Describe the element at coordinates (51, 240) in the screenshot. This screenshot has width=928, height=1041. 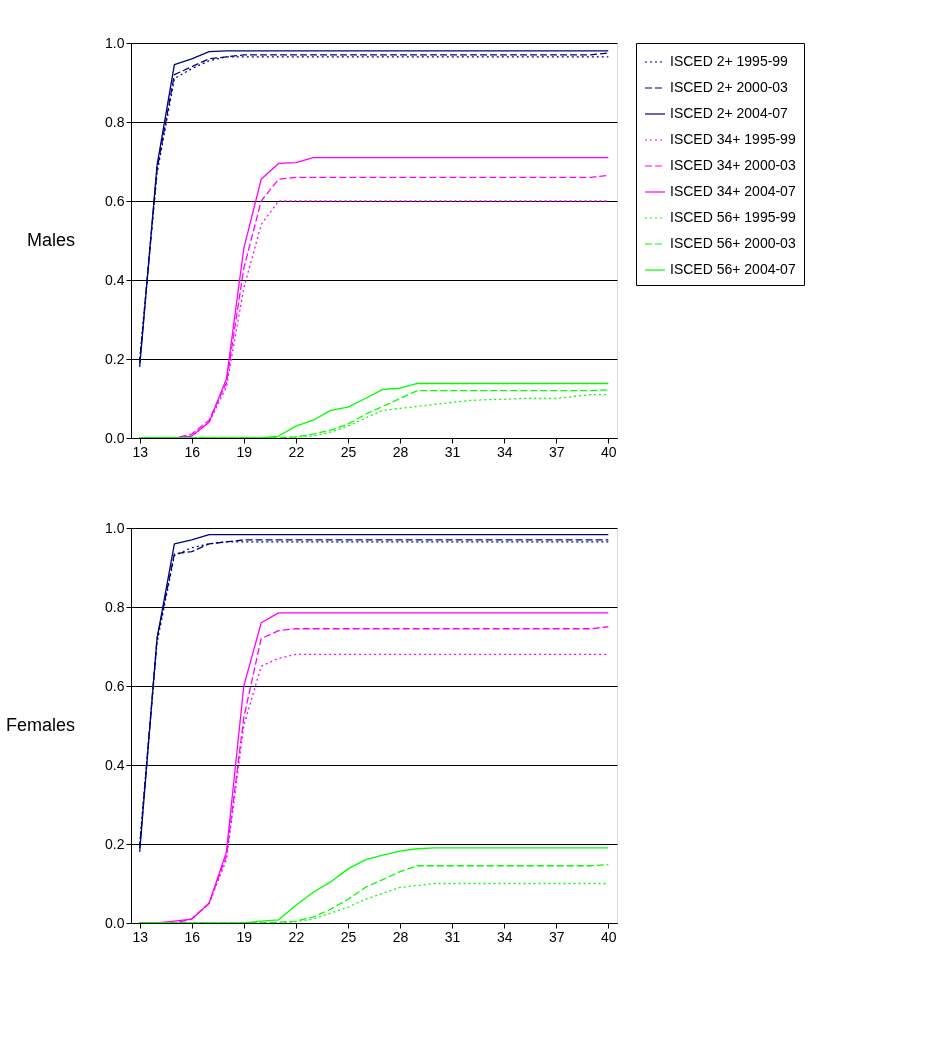
I see `y-axis-title: Males` at that location.